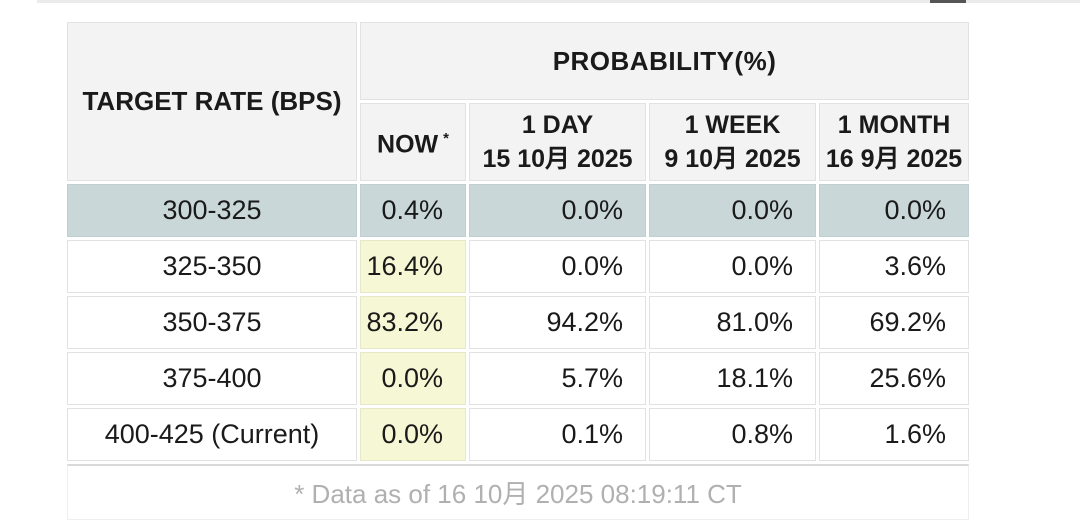  I want to click on probability-cell-now: 16.4%, so click(413, 266).